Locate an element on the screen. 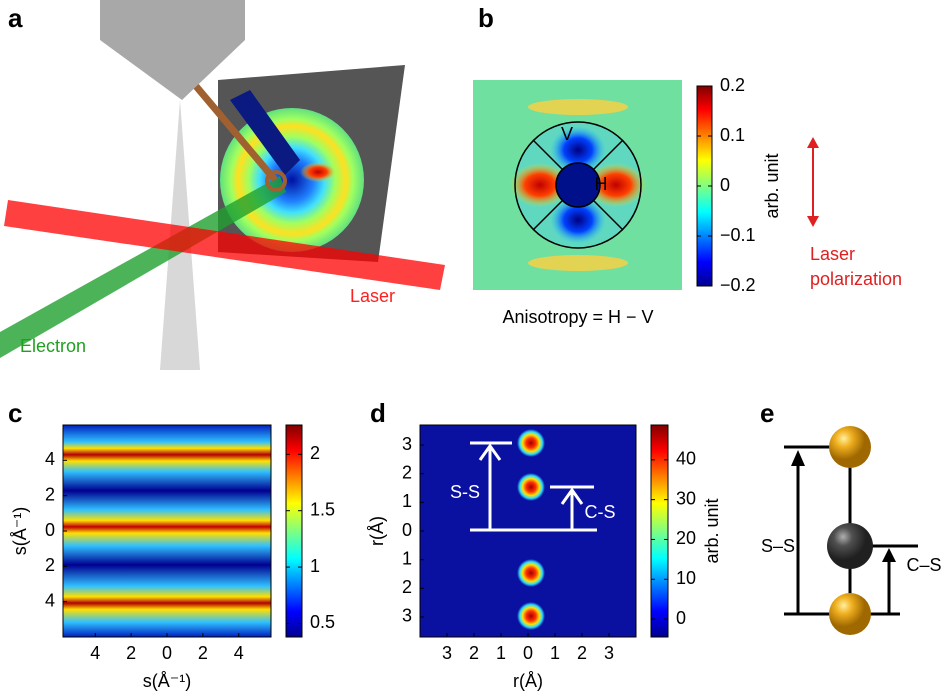 Image resolution: width=946 pixels, height=697 pixels. bond-label: C–S is located at coordinates (923, 565).